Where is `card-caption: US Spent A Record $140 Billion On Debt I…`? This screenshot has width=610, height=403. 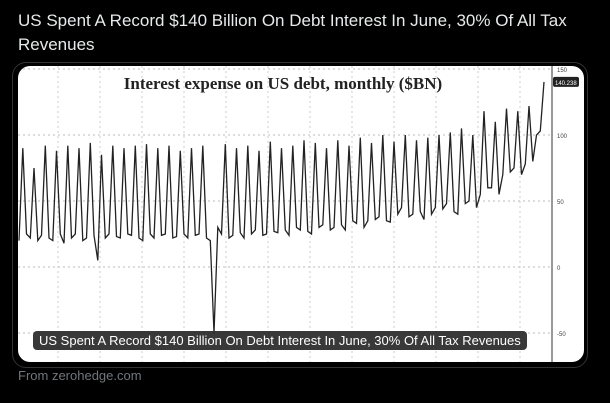 card-caption: US Spent A Record $140 Billion On Debt I… is located at coordinates (280, 340).